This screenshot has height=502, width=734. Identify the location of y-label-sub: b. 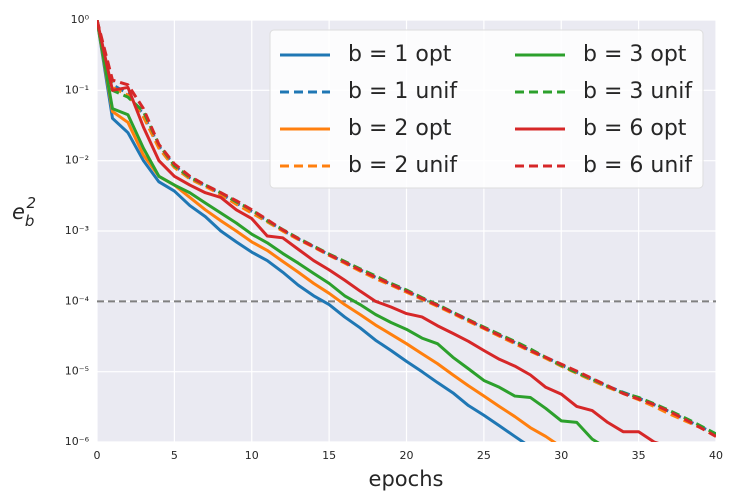
(30, 221).